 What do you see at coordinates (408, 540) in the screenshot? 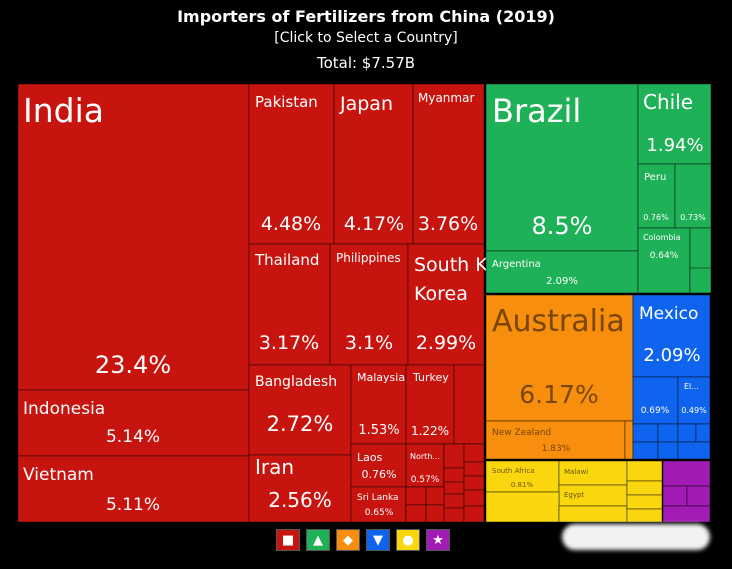
I see `africa-icon: ●` at bounding box center [408, 540].